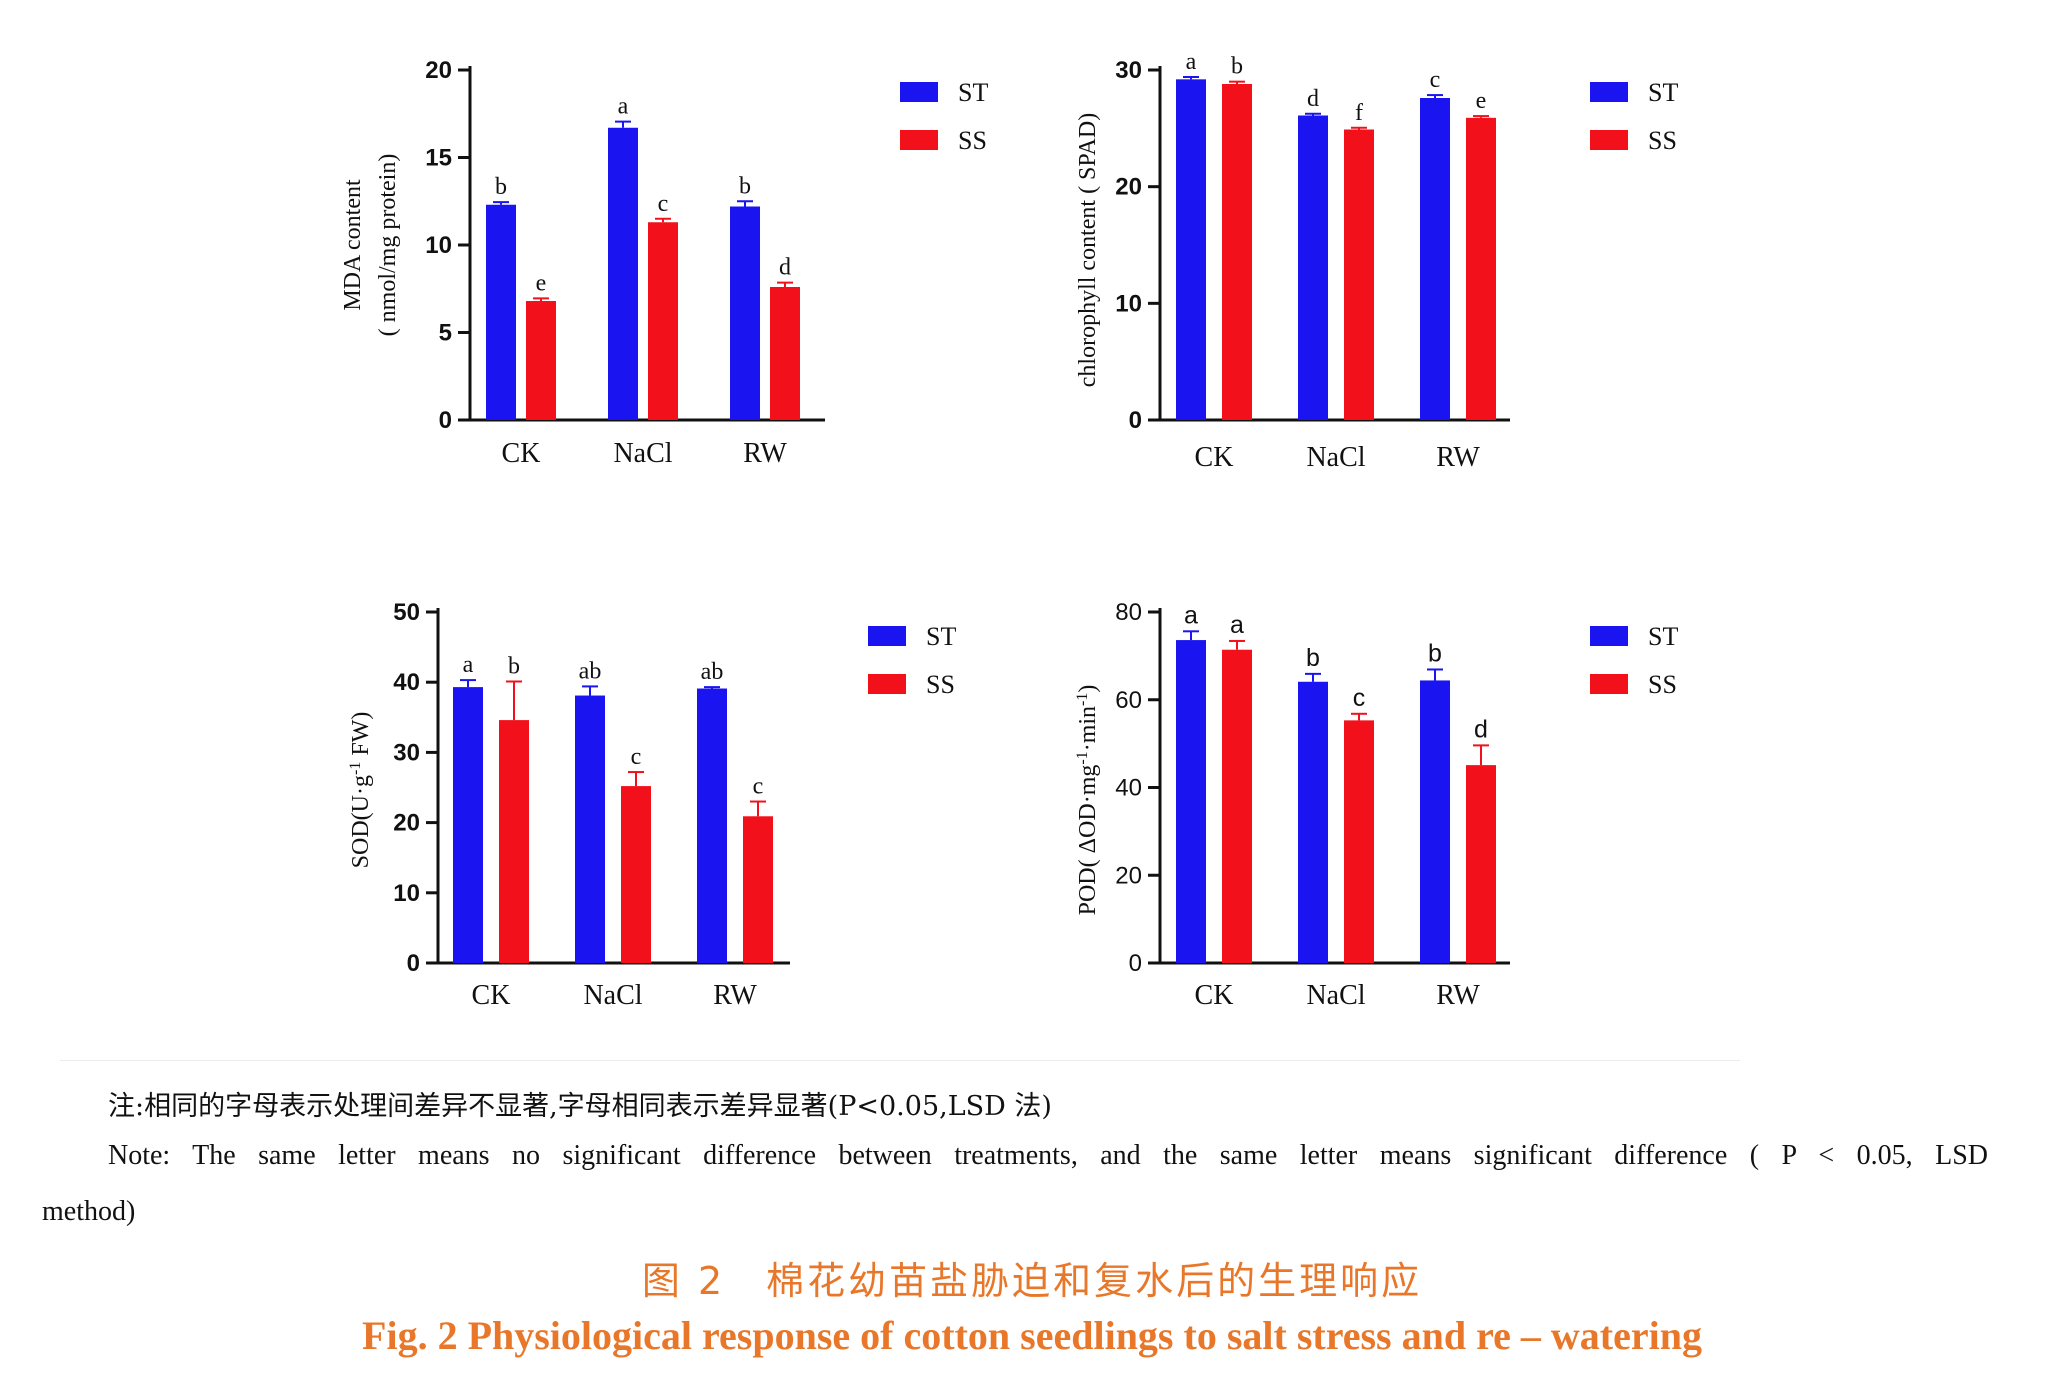  Describe the element at coordinates (501, 187) in the screenshot. I see `significance-letter-ST-CK: b` at that location.